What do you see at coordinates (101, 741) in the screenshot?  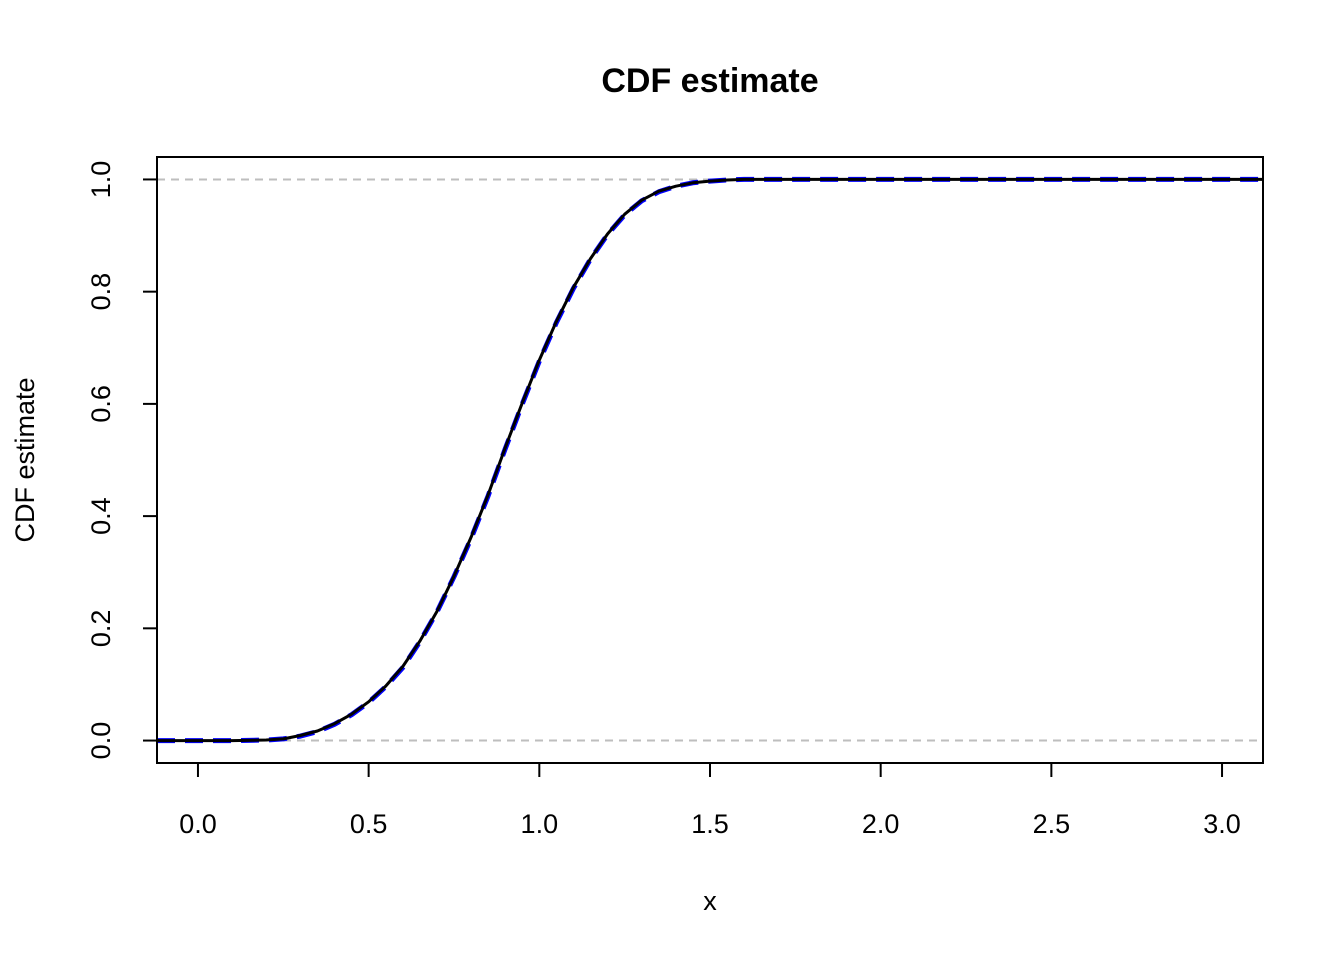 I see `y-tick-label: 0.0` at bounding box center [101, 741].